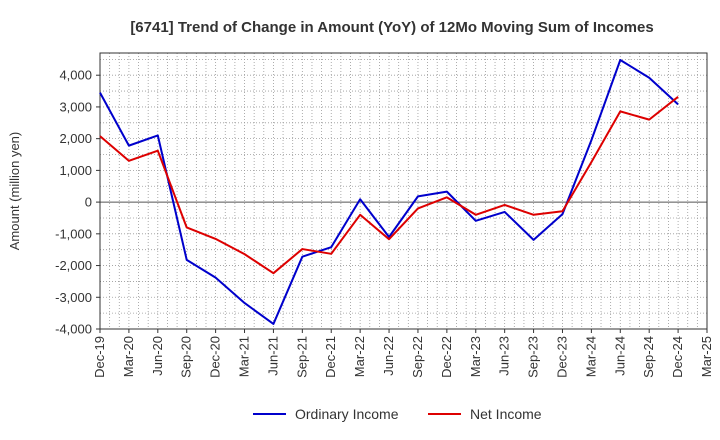 The image size is (720, 440). What do you see at coordinates (677, 357) in the screenshot?
I see `x-tick-label: Dec-24` at bounding box center [677, 357].